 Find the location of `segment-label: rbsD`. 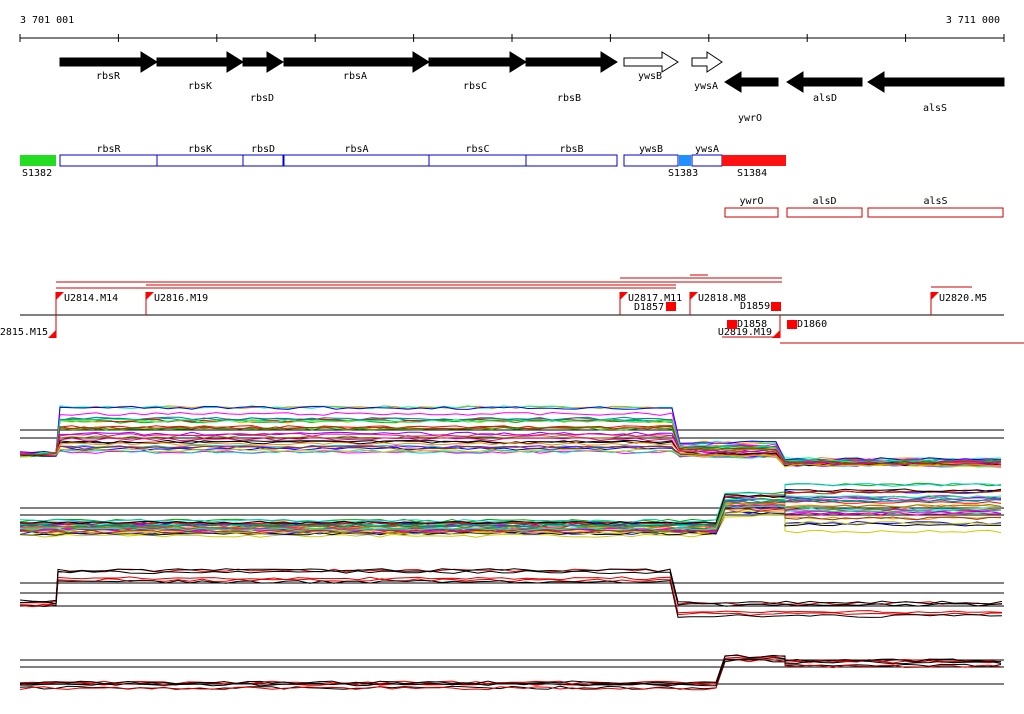

segment-label: rbsD is located at coordinates (263, 149).